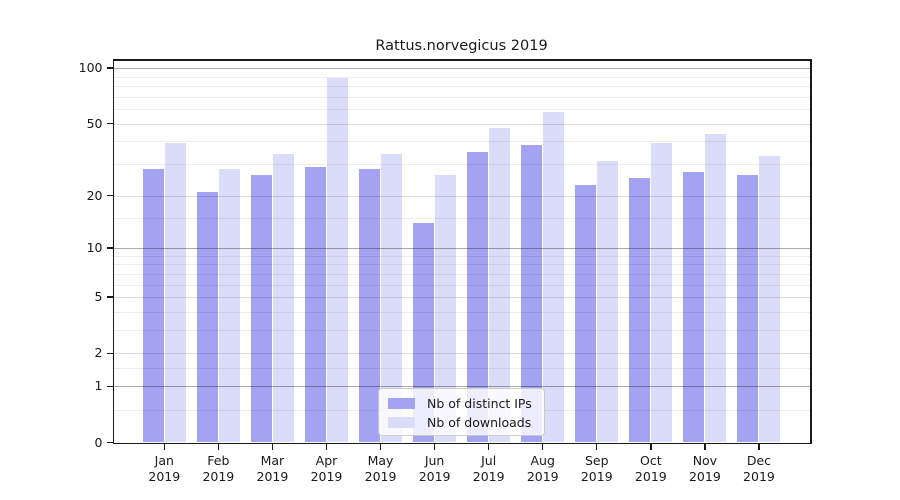 Image resolution: width=900 pixels, height=500 pixels. Describe the element at coordinates (488, 447) in the screenshot. I see `x-tick-jul` at that location.